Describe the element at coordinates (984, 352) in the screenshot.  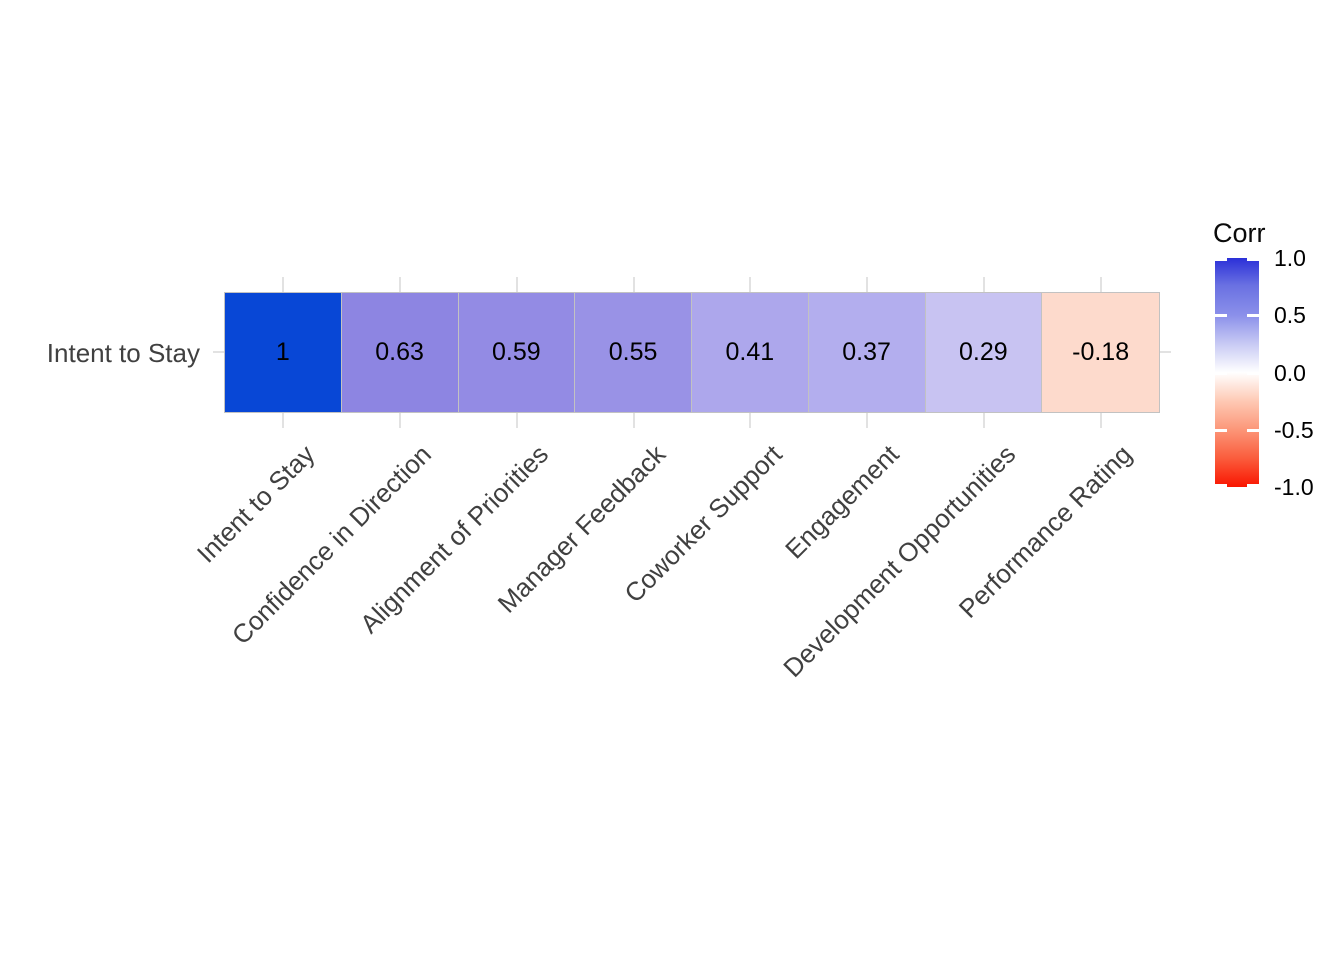
I see `heatmap-cell: 0.29` at that location.